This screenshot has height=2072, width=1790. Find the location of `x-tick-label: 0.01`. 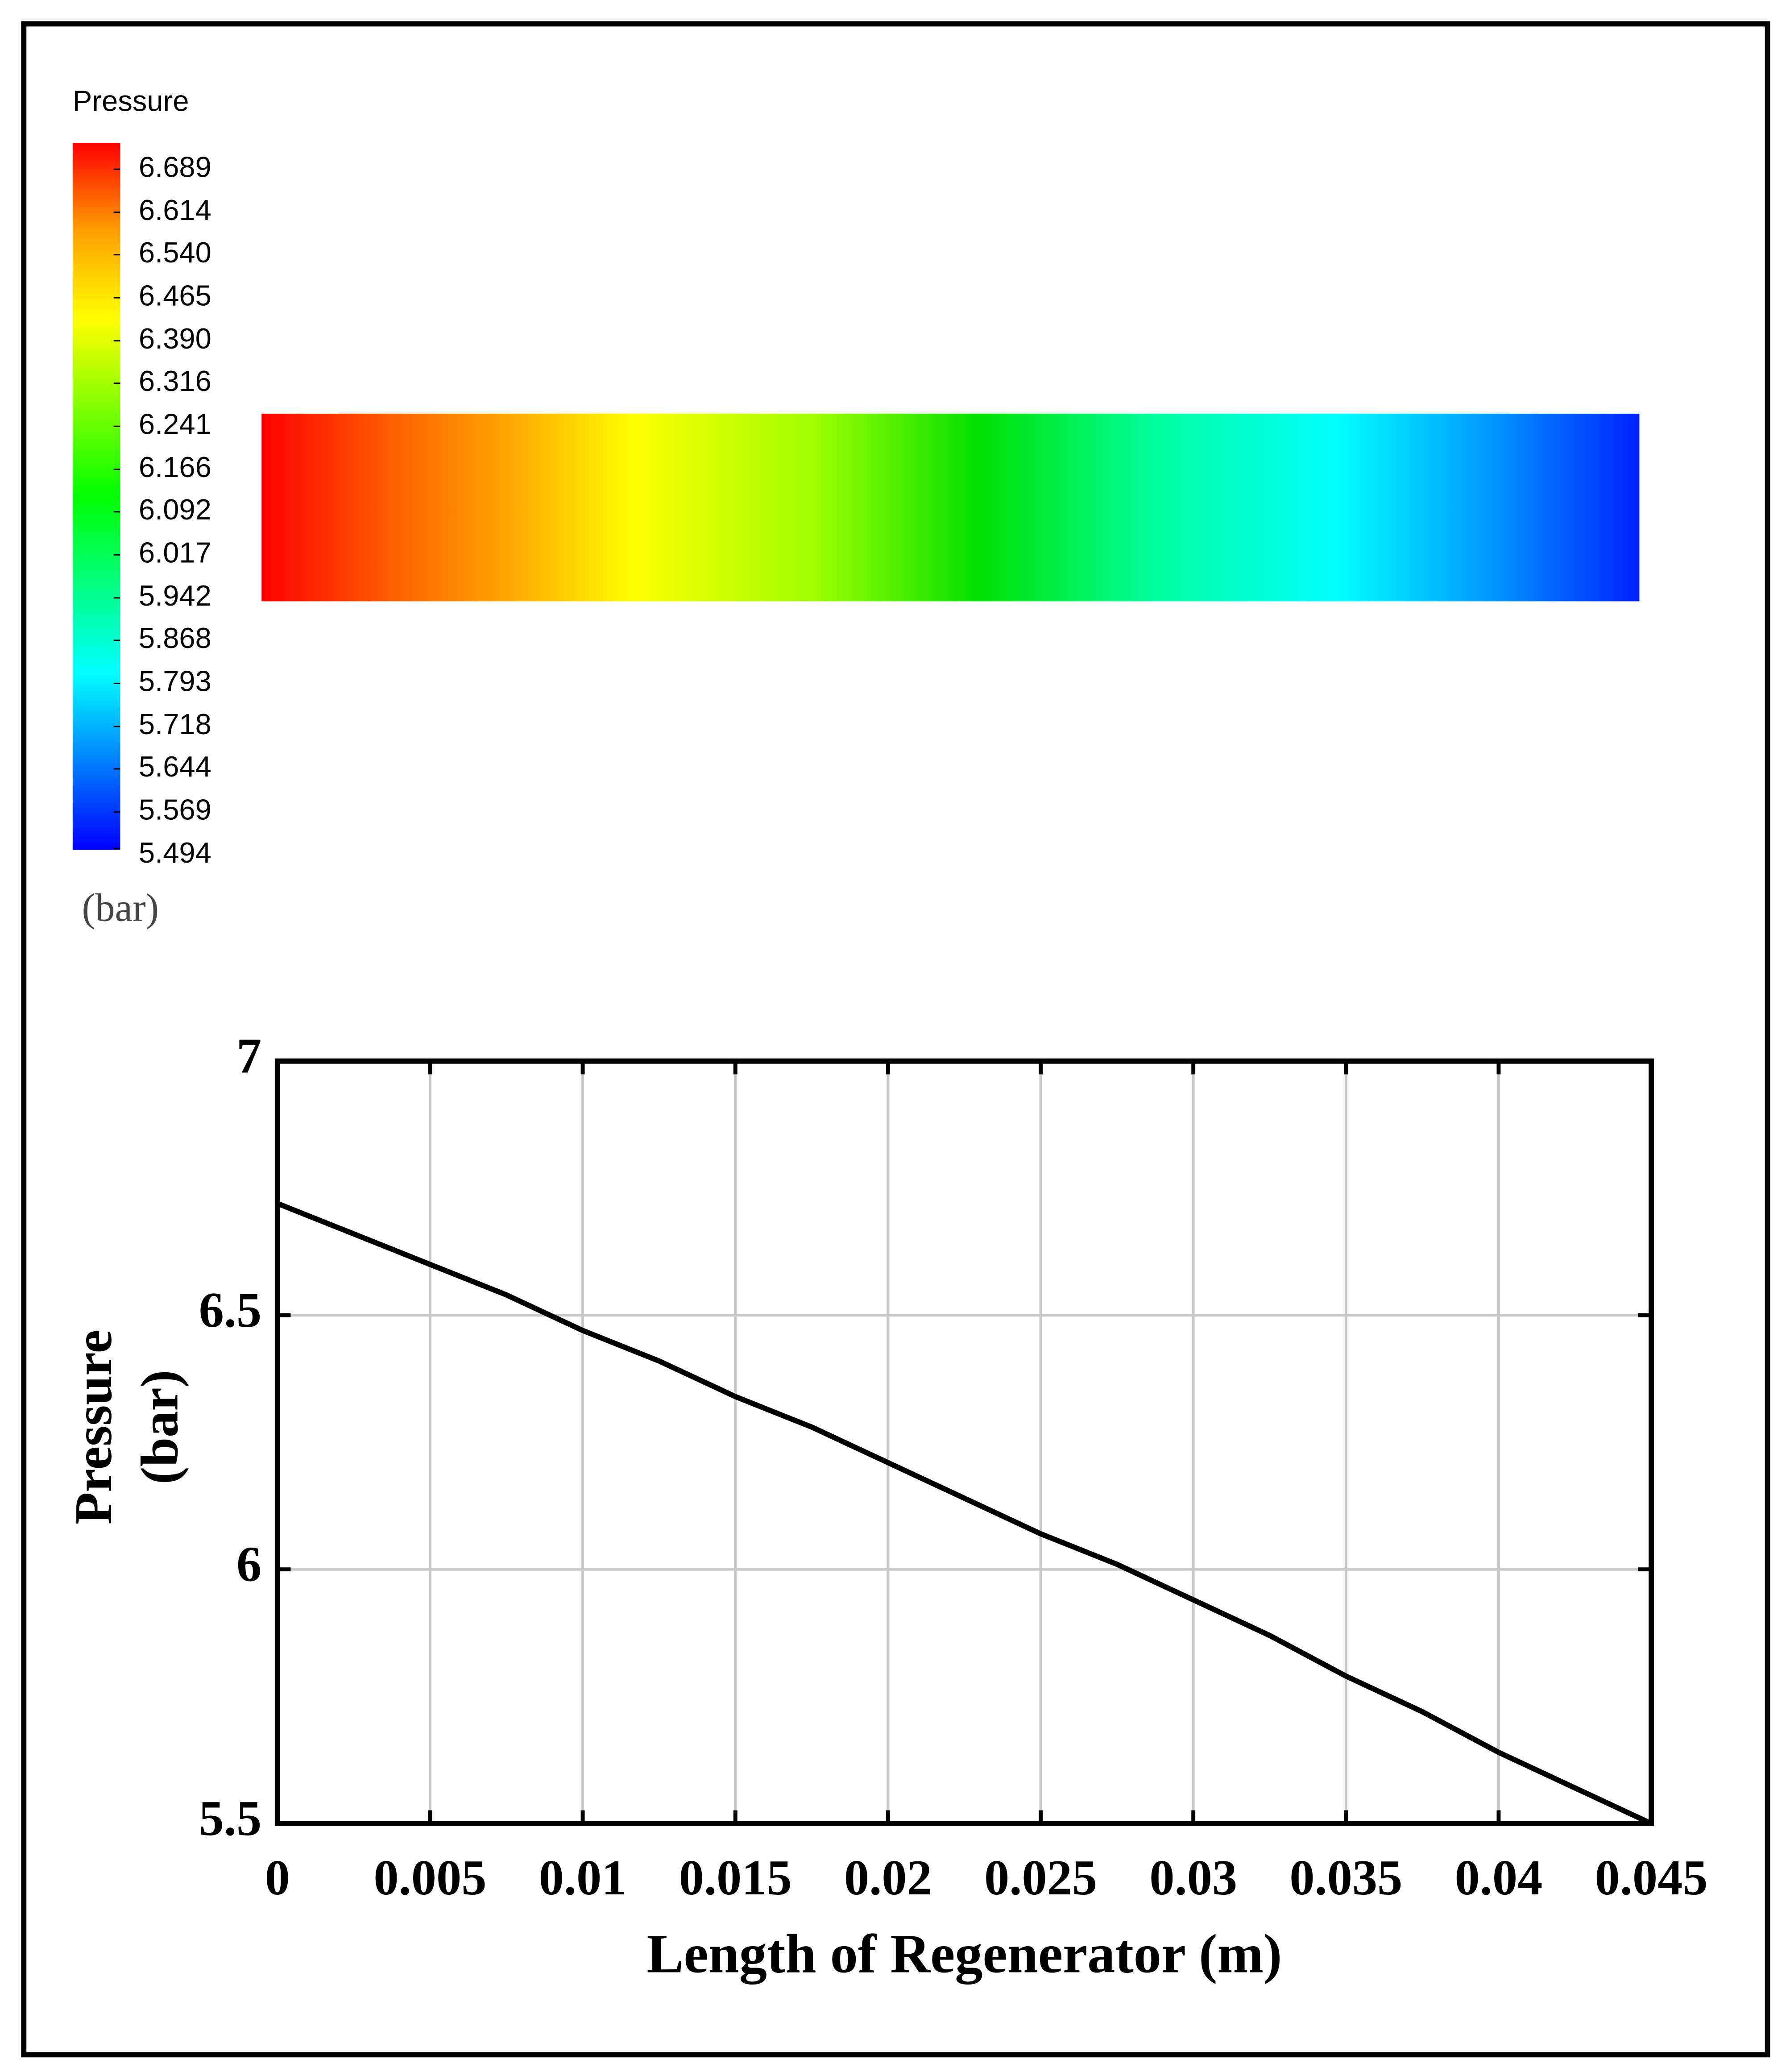

x-tick-label: 0.01 is located at coordinates (583, 1878).